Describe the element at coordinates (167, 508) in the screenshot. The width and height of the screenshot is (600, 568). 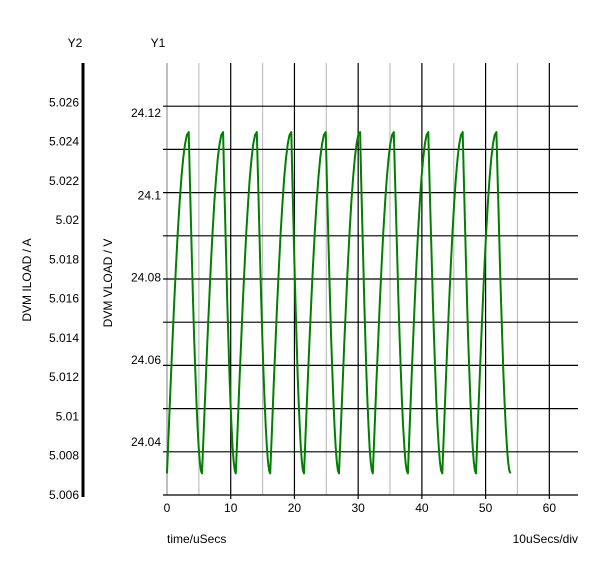
I see `x-tick-label: 0` at that location.